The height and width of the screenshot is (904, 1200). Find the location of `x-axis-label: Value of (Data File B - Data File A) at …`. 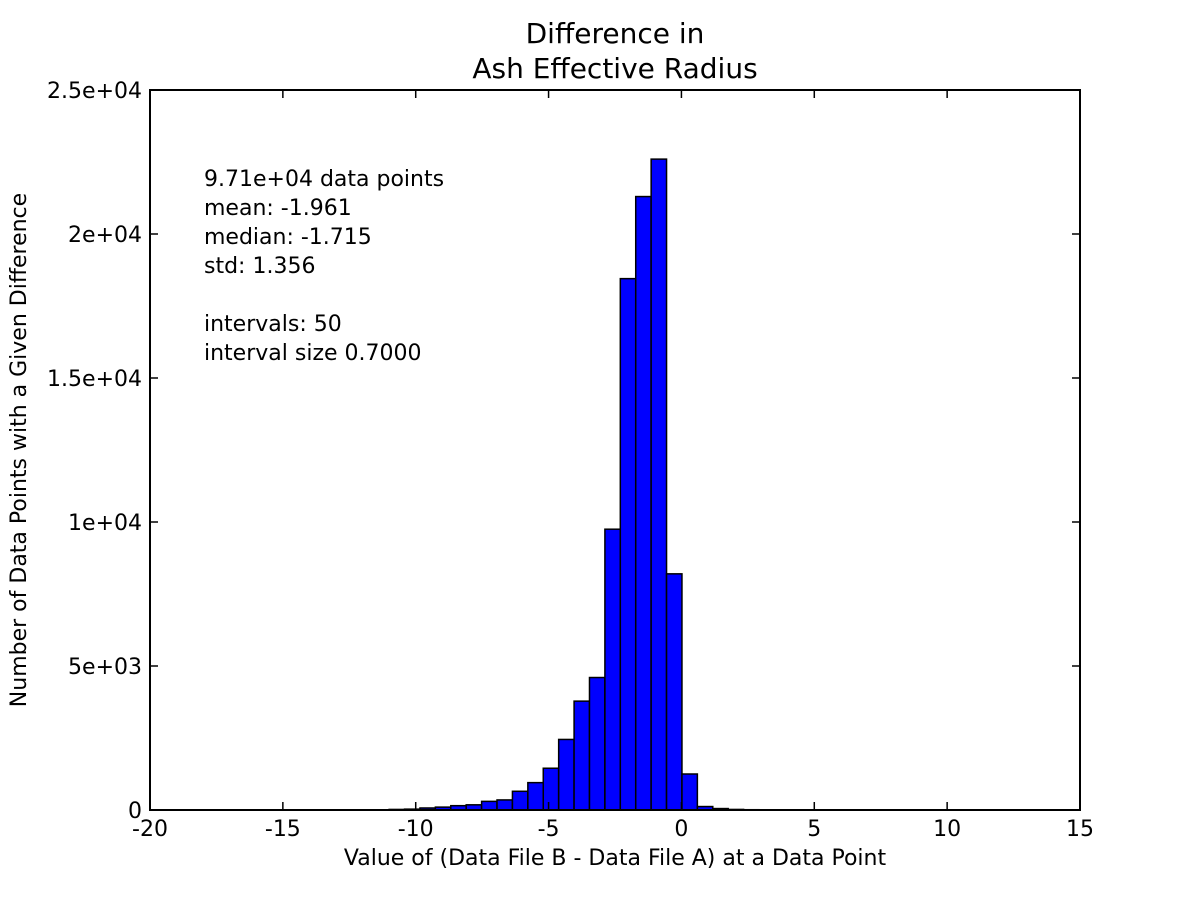

x-axis-label: Value of (Data File B - Data File A) at … is located at coordinates (615, 858).